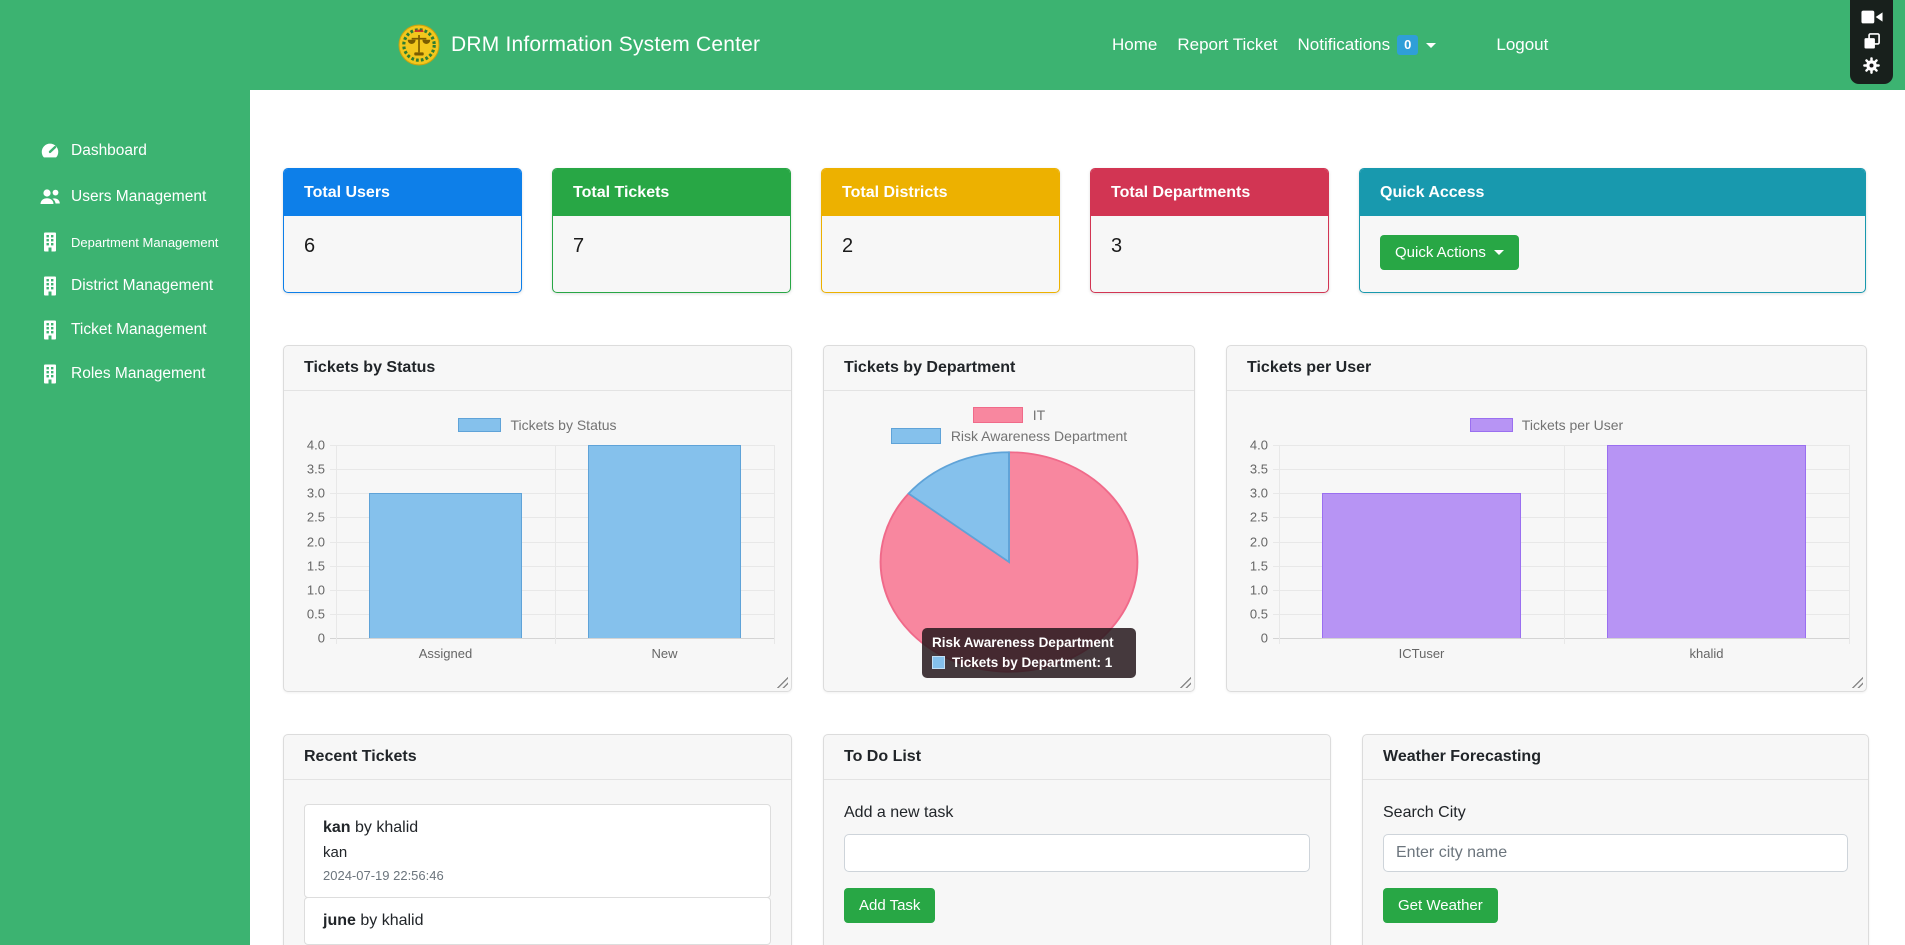 Image resolution: width=1905 pixels, height=945 pixels. What do you see at coordinates (1498, 252) in the screenshot?
I see `chevron-down-icon` at bounding box center [1498, 252].